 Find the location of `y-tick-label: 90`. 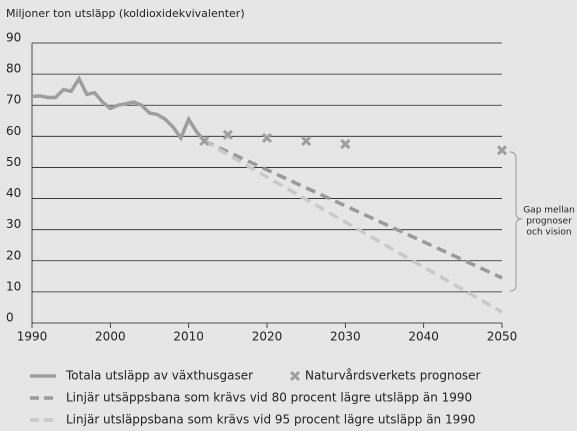

y-tick-label: 90 is located at coordinates (13, 38).